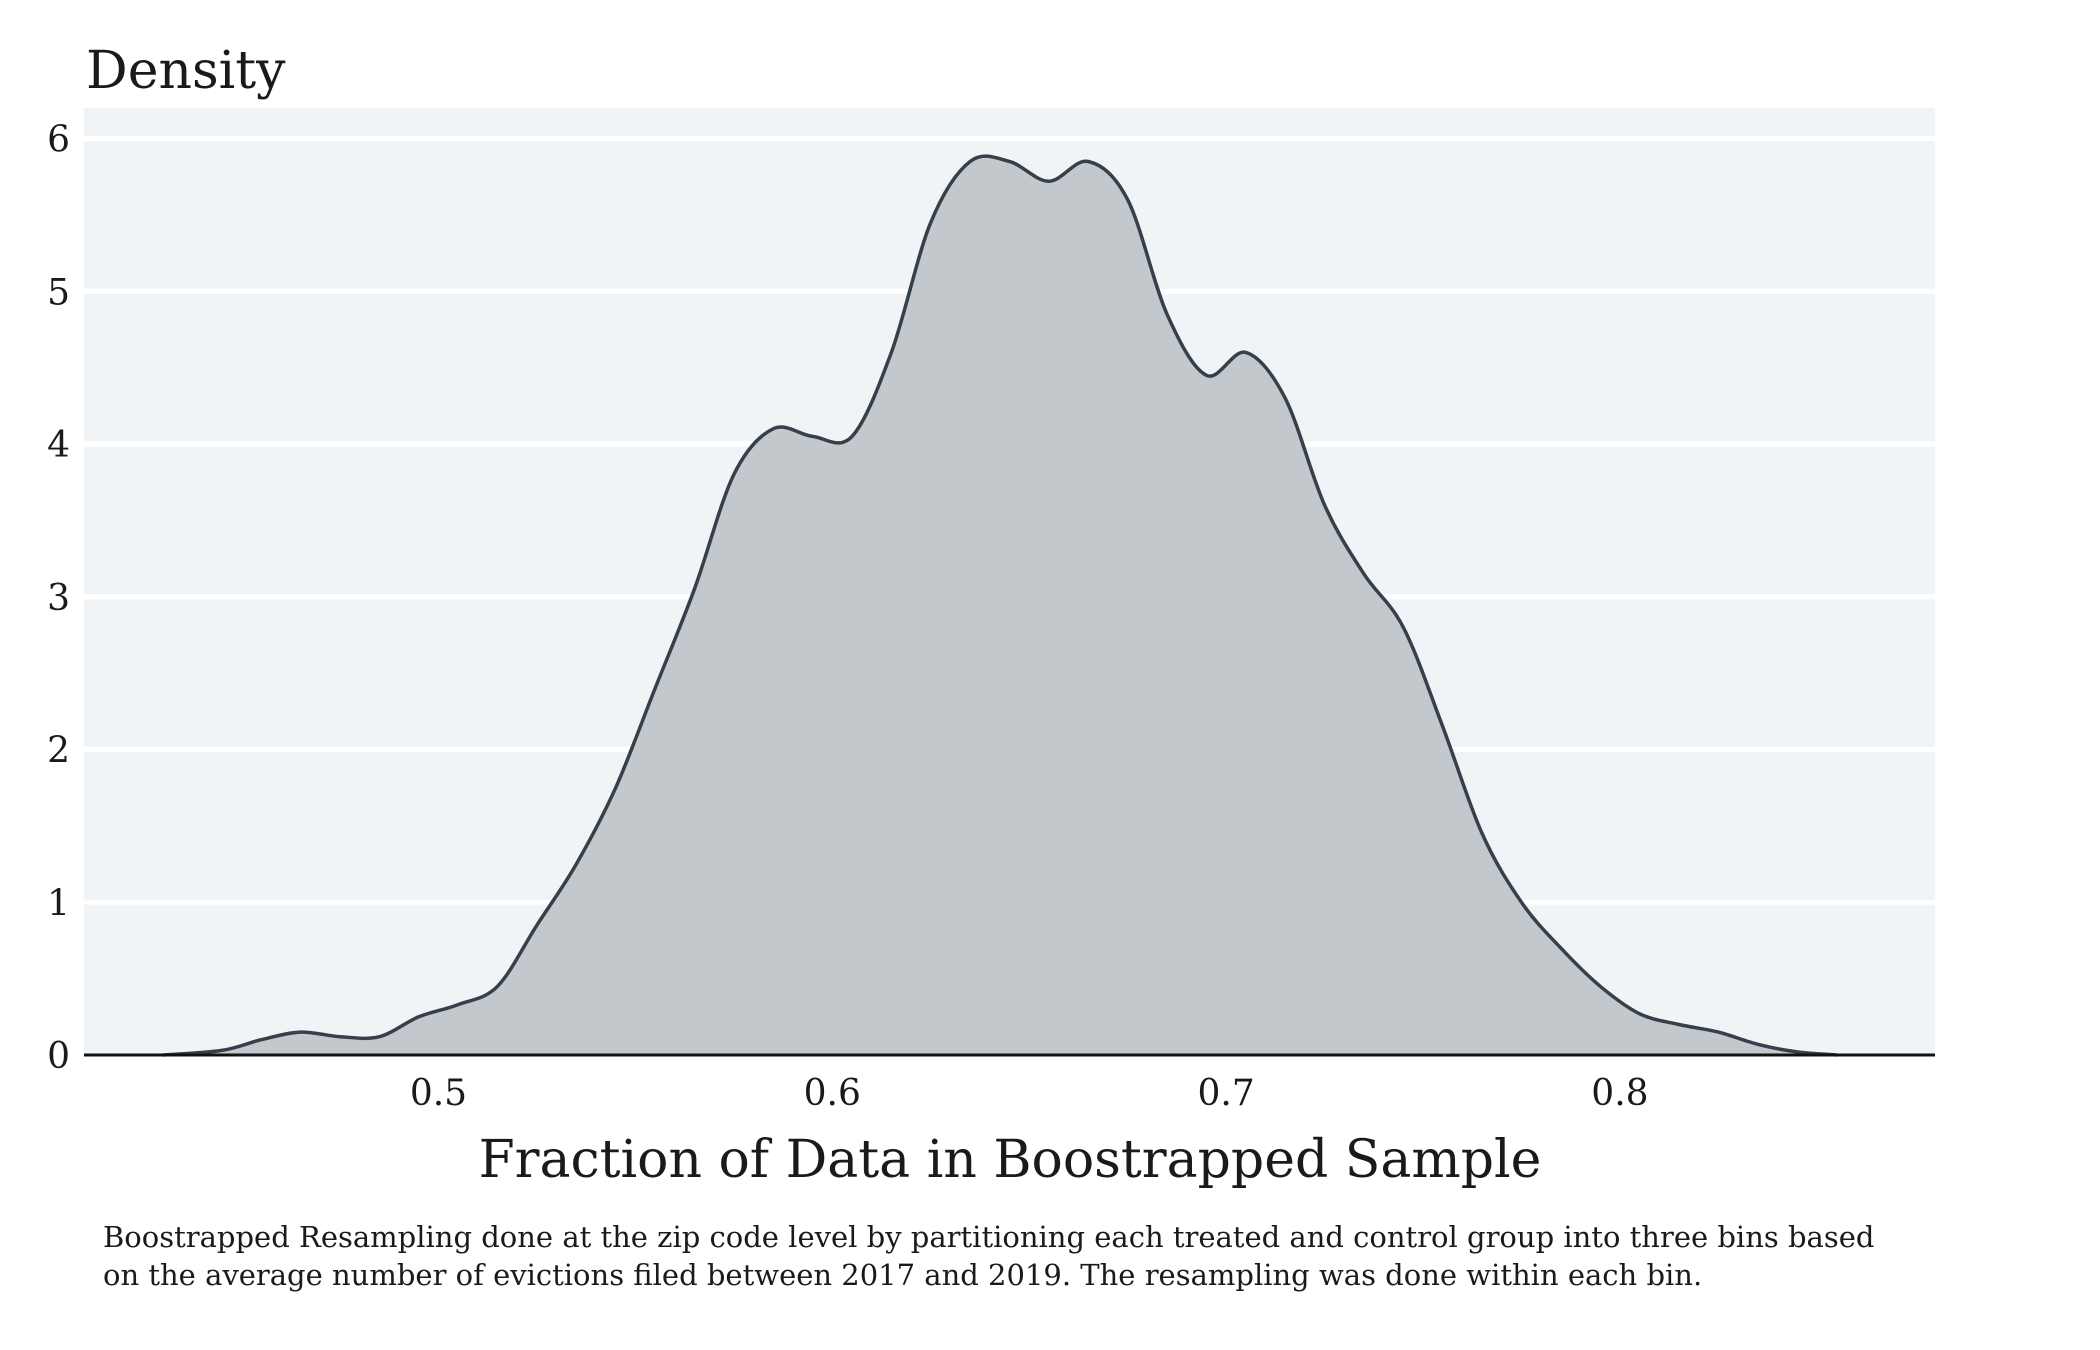 This screenshot has width=2100, height=1350. What do you see at coordinates (58, 903) in the screenshot?
I see `y-tick-label: 1` at bounding box center [58, 903].